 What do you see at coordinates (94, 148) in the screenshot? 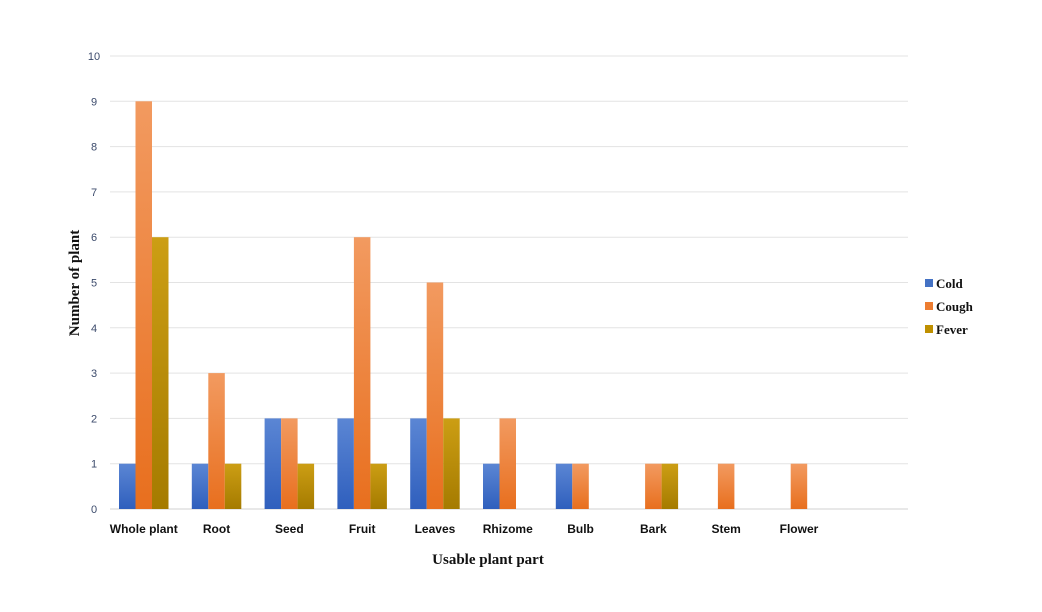
I see `y-tick-label: 8` at bounding box center [94, 148].